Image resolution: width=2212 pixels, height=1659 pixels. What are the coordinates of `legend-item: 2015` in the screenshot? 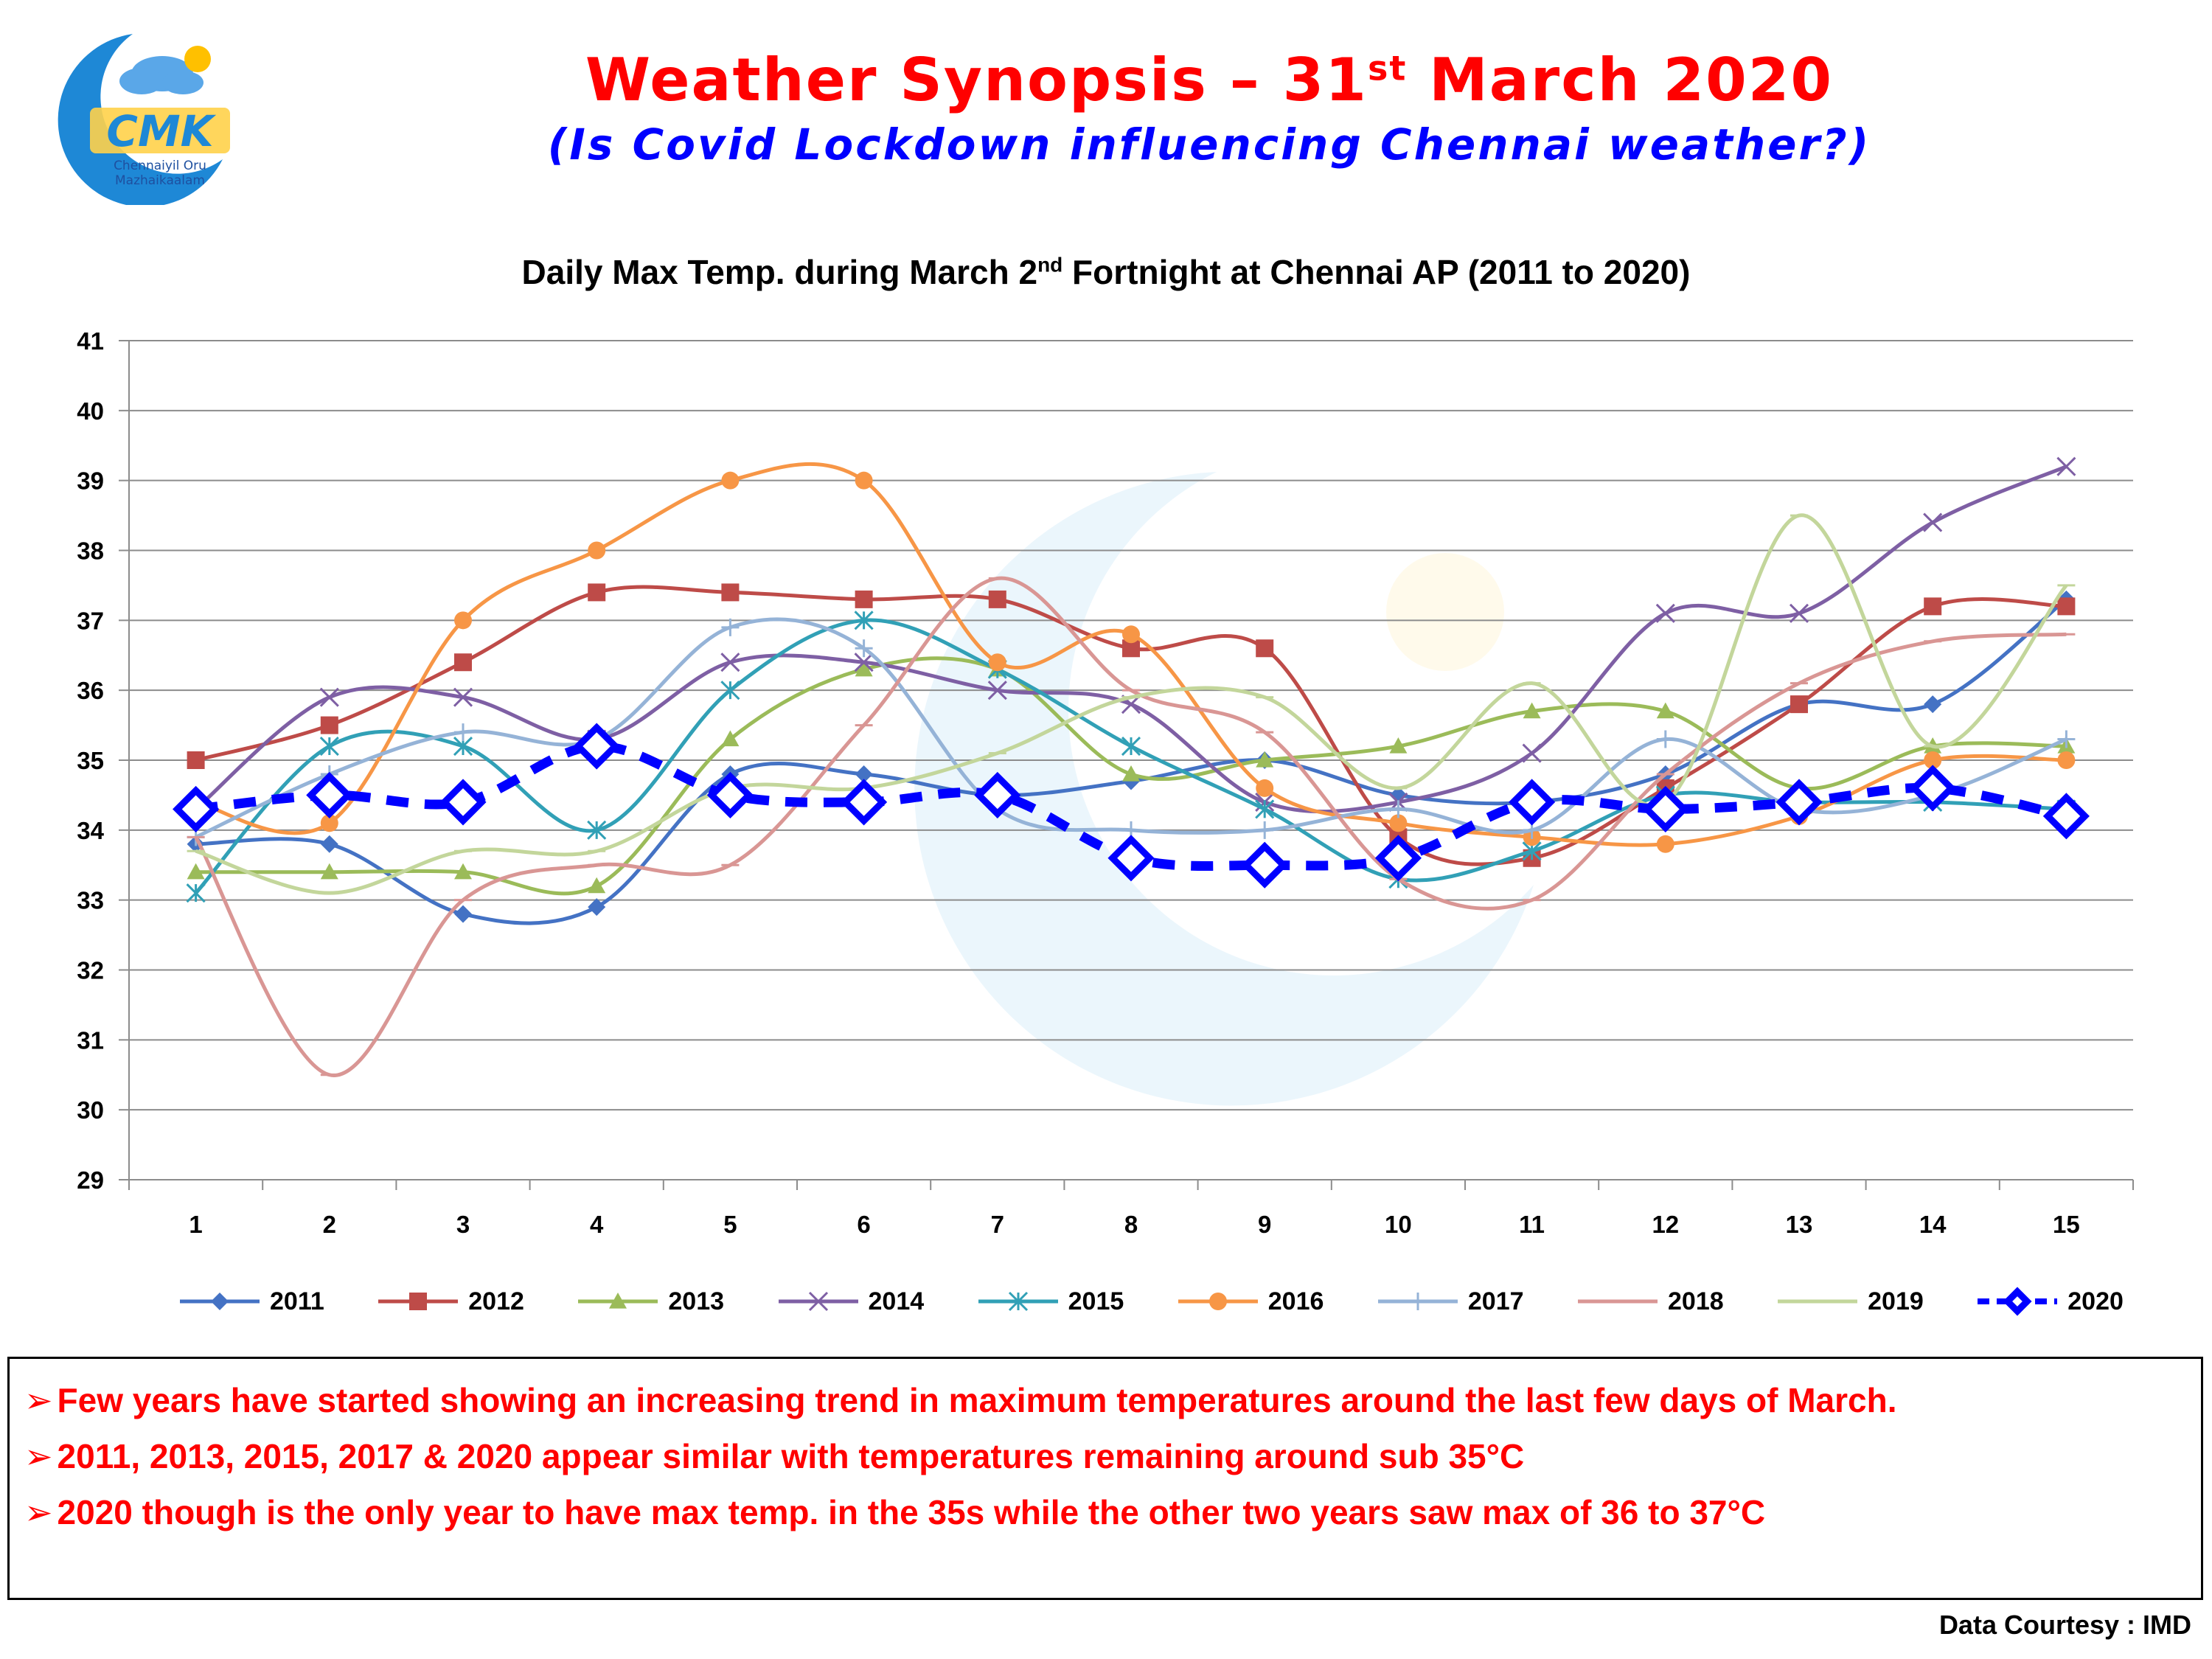 It's located at (1049, 1301).